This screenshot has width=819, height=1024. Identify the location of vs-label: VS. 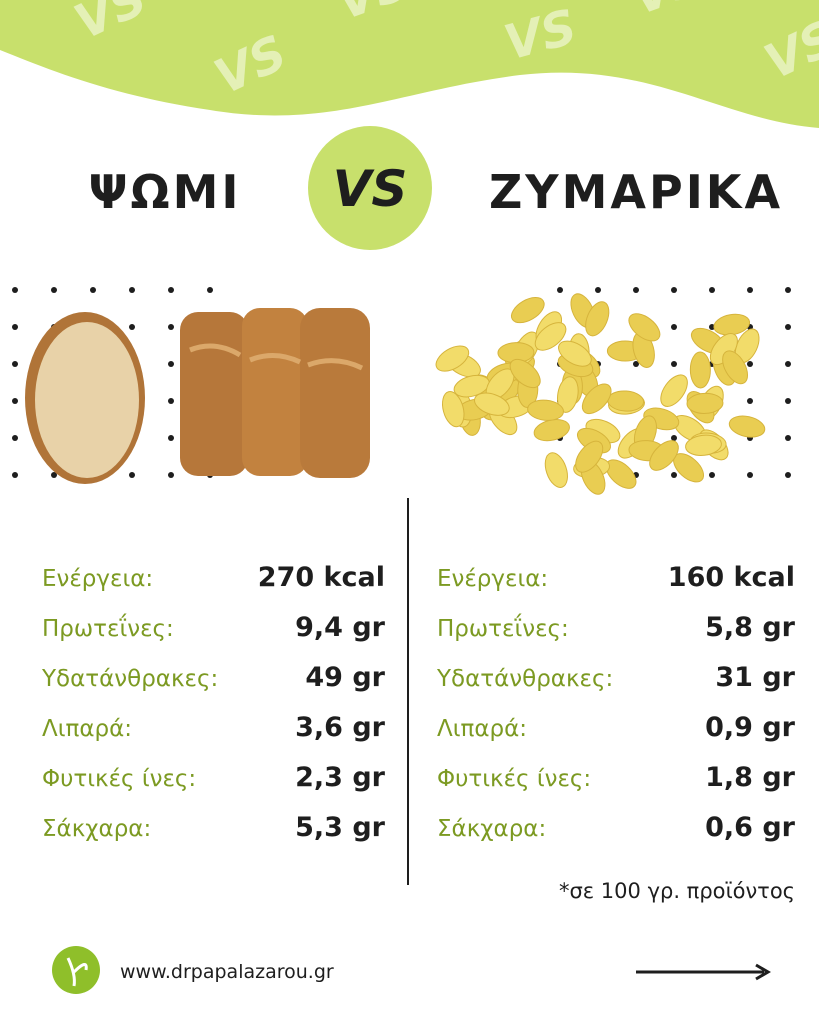
(370, 189).